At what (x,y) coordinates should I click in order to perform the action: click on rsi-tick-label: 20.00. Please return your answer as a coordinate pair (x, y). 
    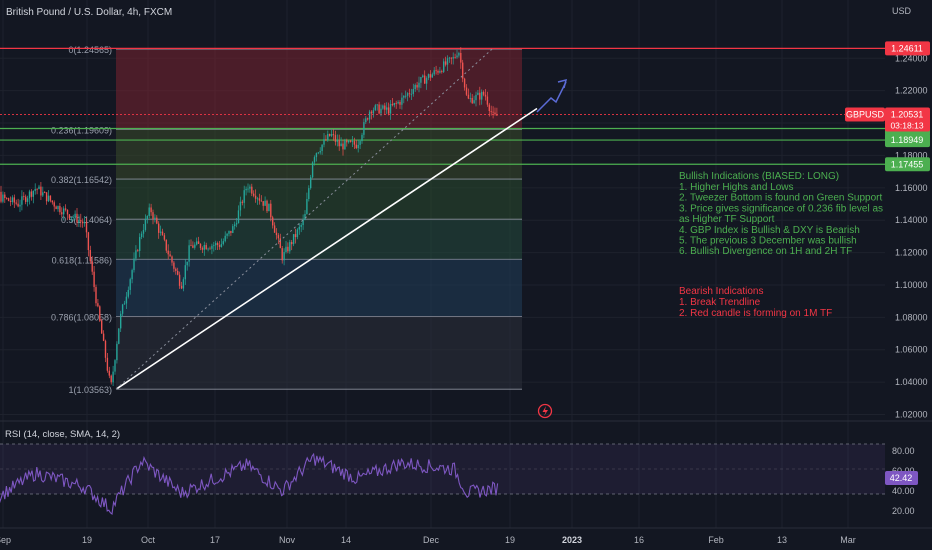
    Looking at the image, I should click on (903, 511).